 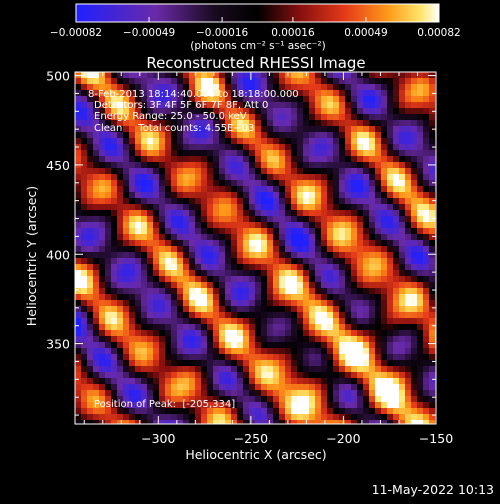 I want to click on footer-timestamp: 11-May-2022 10:13, so click(x=433, y=489).